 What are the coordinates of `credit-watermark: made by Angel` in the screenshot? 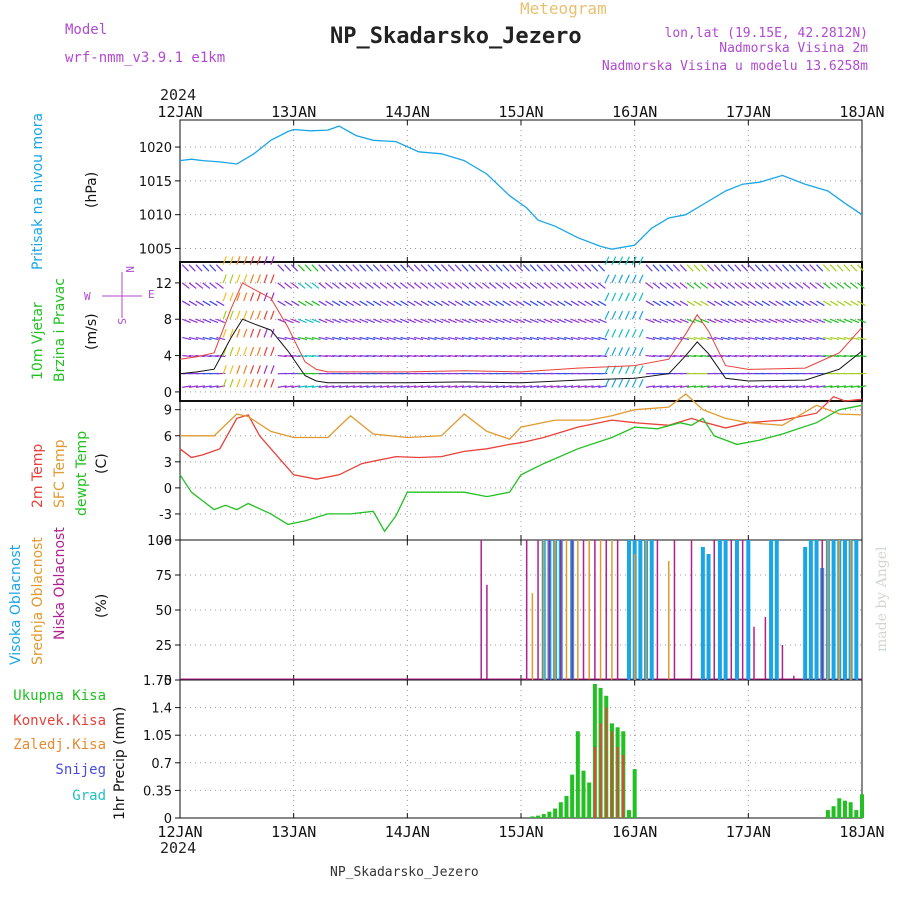 It's located at (882, 599).